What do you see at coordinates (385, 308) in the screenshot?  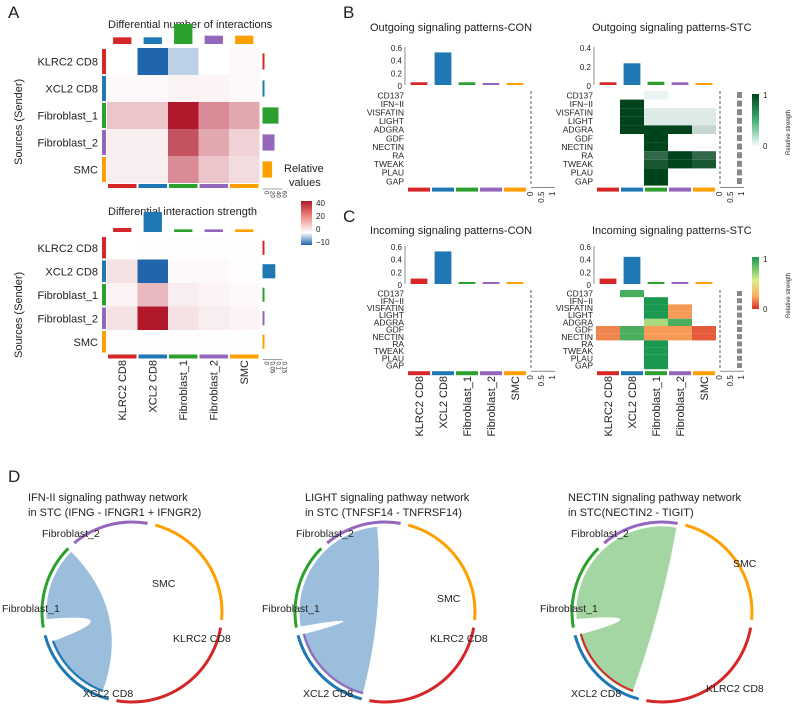 I see `in-con-row-label: VISFATIN` at bounding box center [385, 308].